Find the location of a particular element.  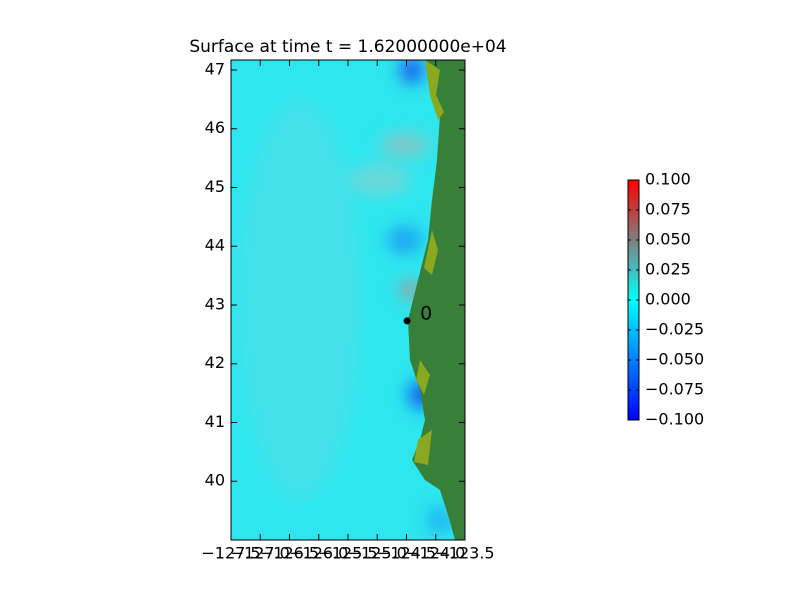

x-tick-label: −124.0 is located at coordinates (435, 553).